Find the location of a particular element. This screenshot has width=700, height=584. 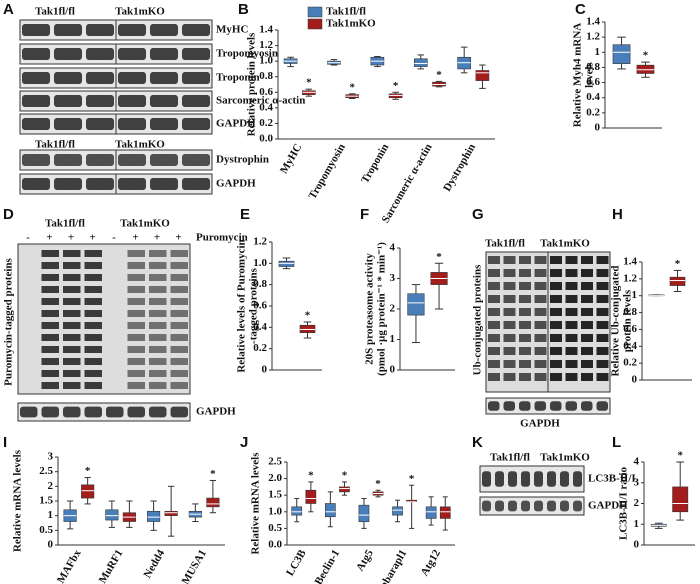

y-axis-label: protein levels is located at coordinates (628, 320).